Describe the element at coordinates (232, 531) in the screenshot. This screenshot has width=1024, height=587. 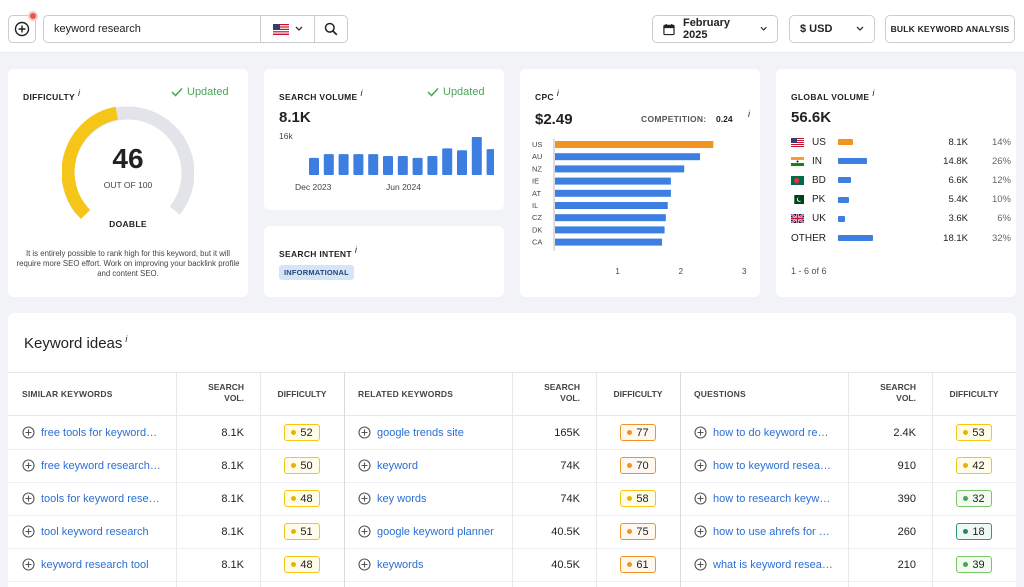
I see `keyword-volume: 8.1K` at that location.